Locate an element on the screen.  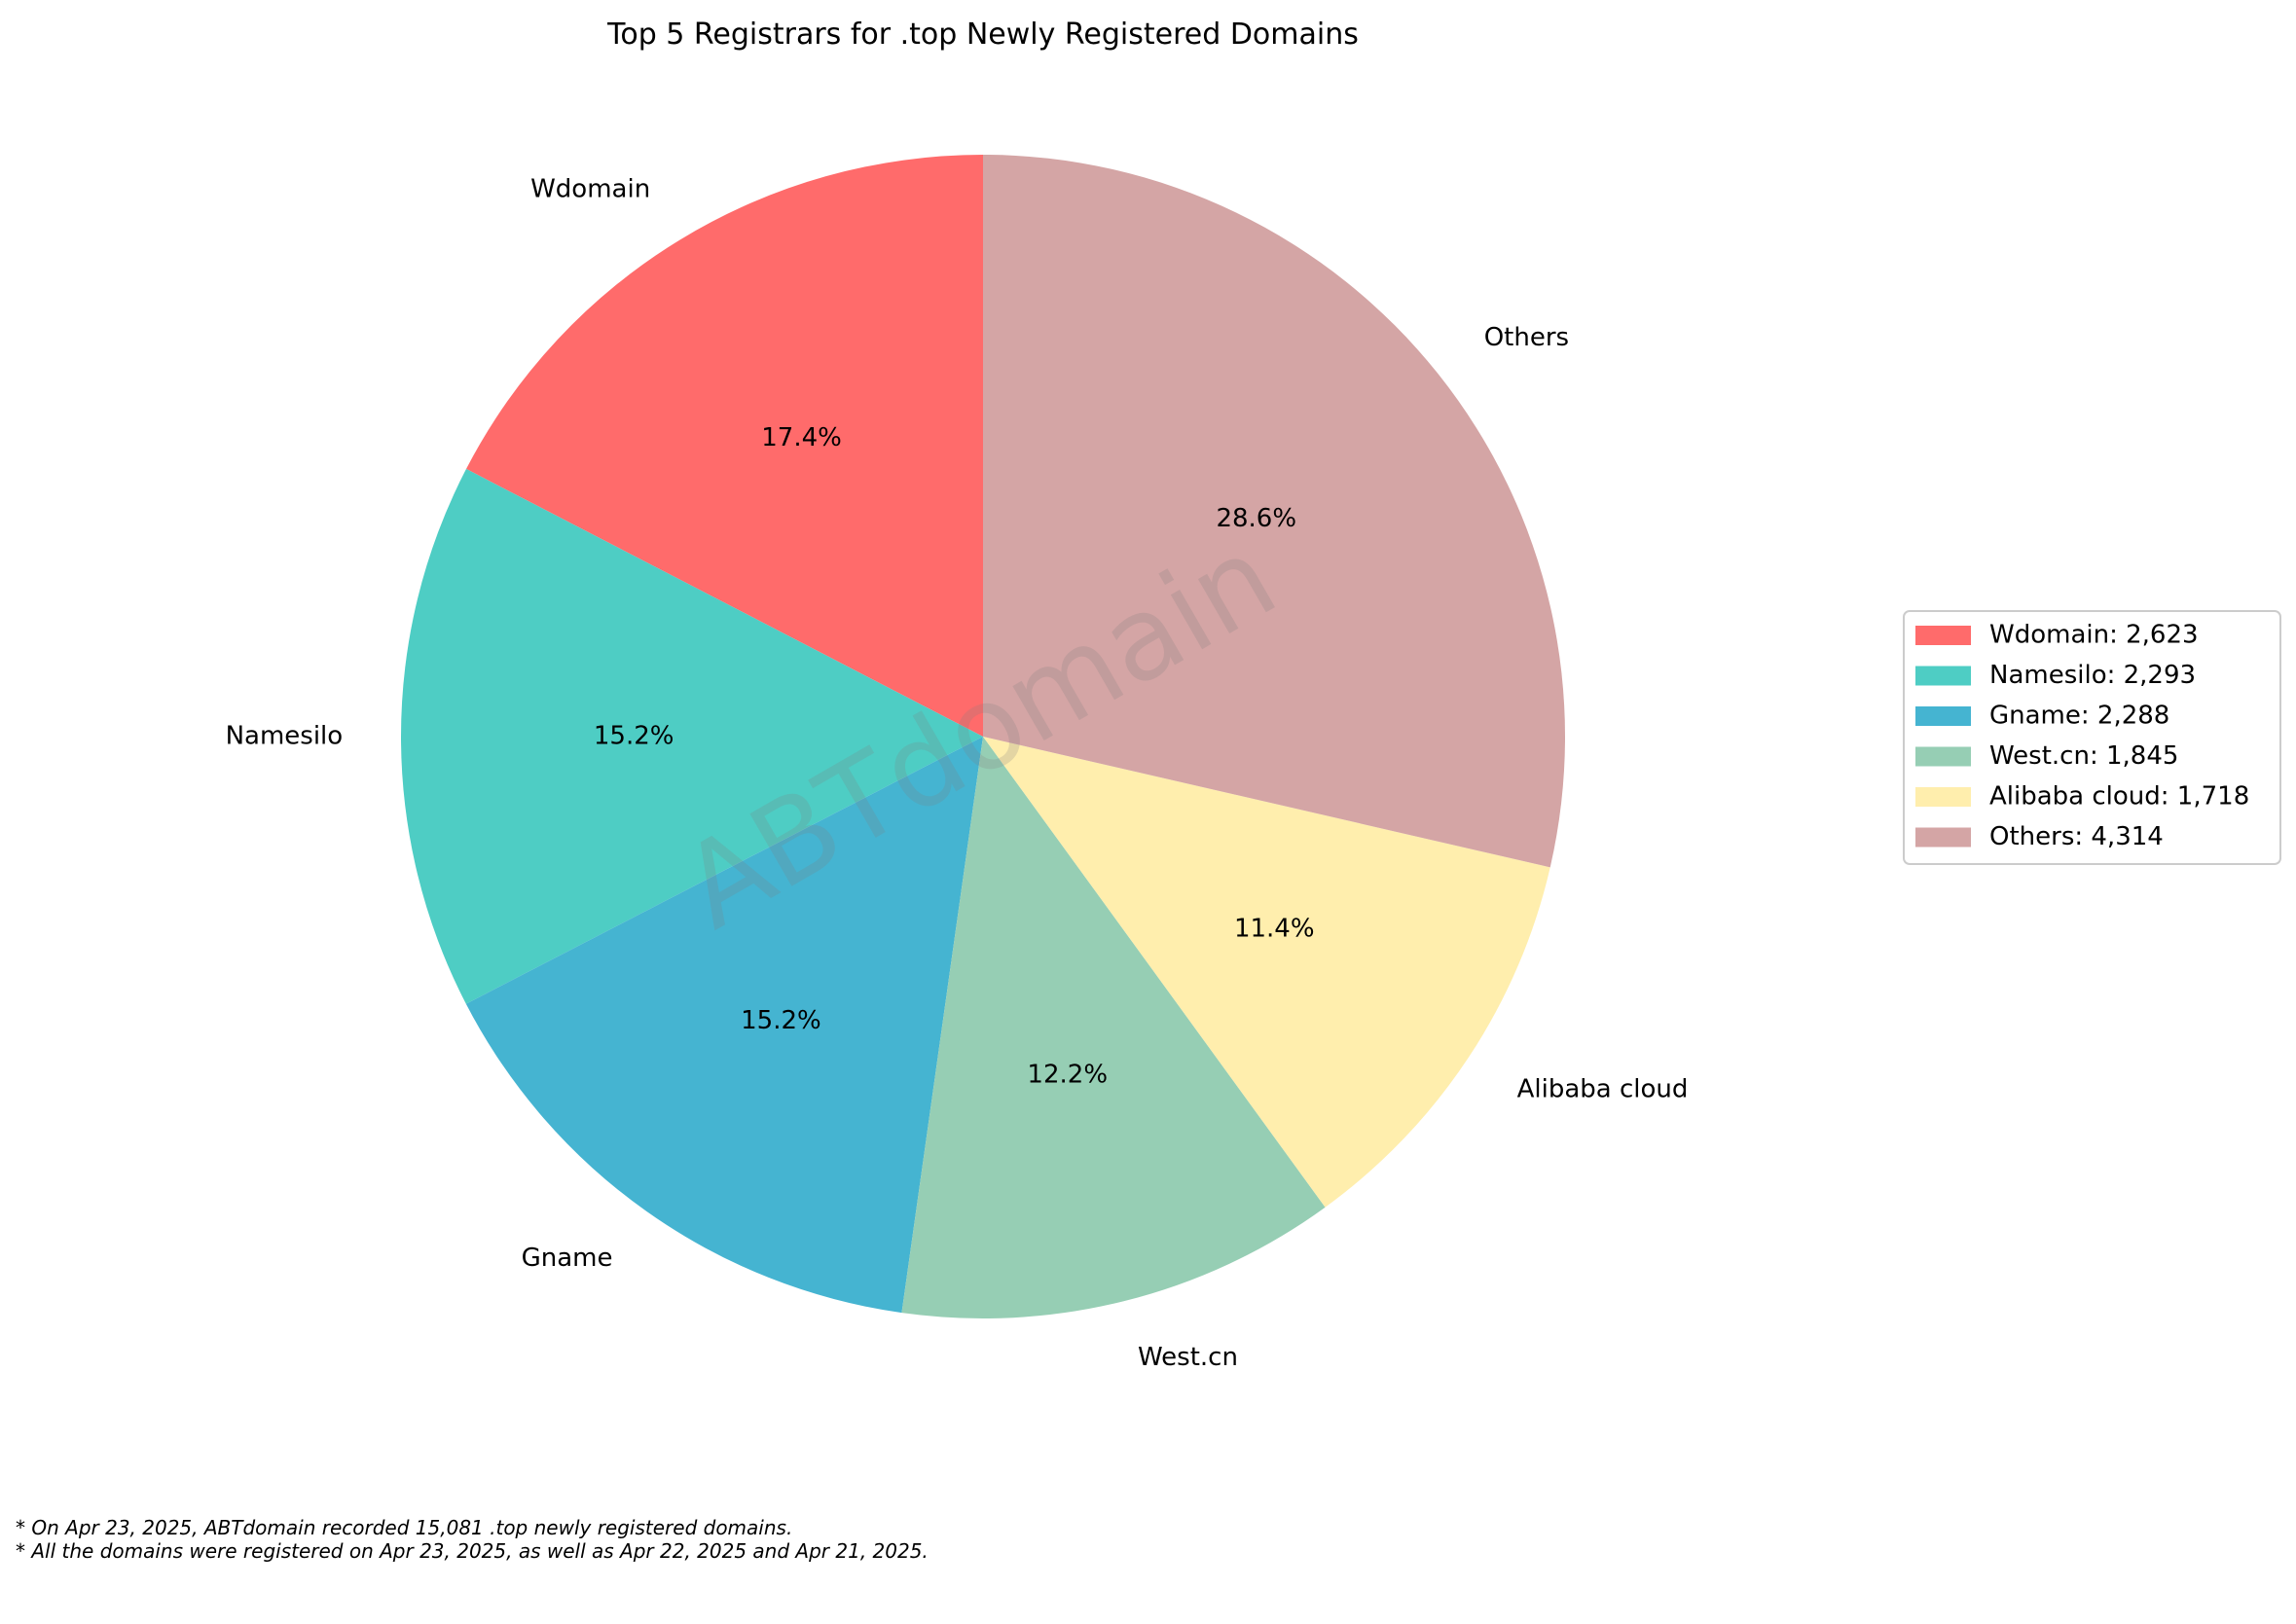
percent-label-west-cn: 12.2% is located at coordinates (1067, 1075).